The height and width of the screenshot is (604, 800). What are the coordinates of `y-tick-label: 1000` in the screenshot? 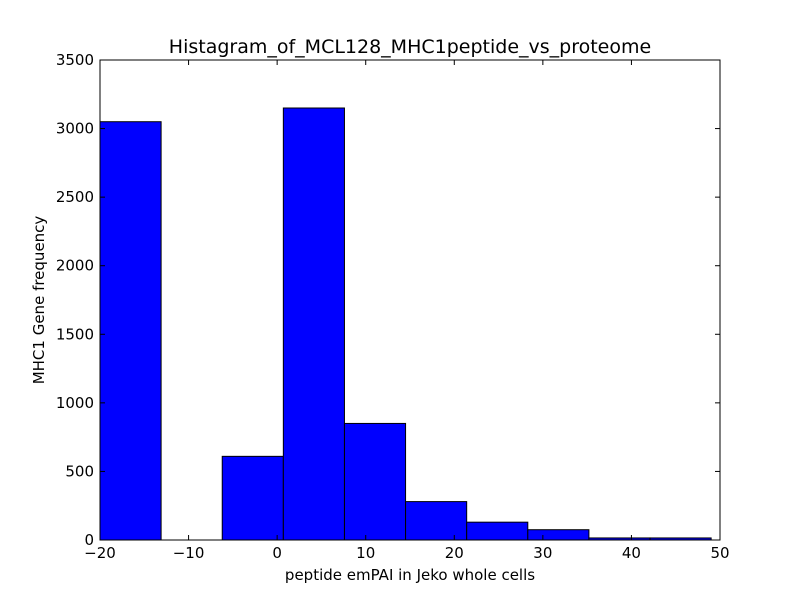 It's located at (75, 403).